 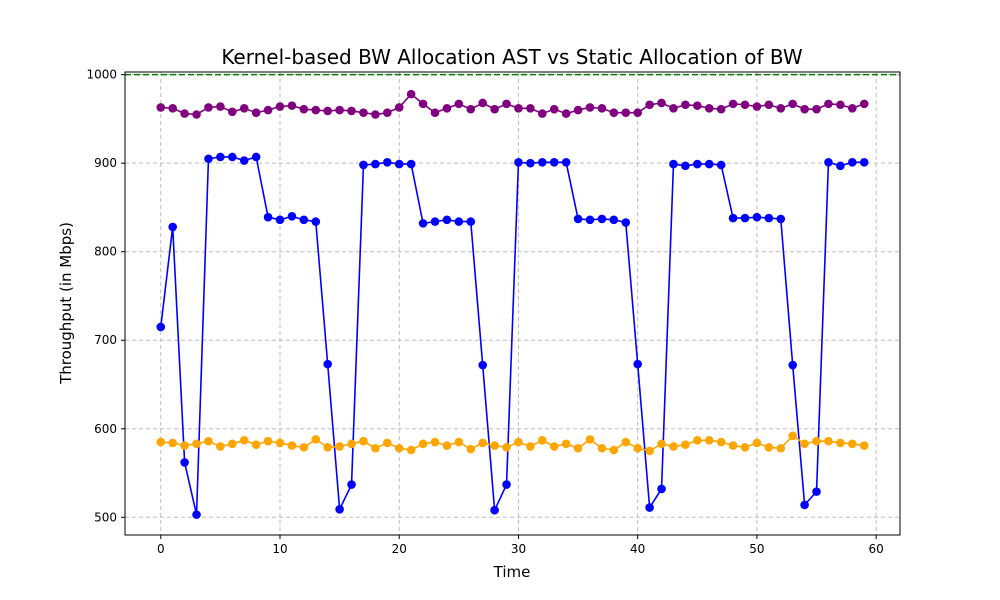 I want to click on x-axis-label: Time, so click(x=512, y=572).